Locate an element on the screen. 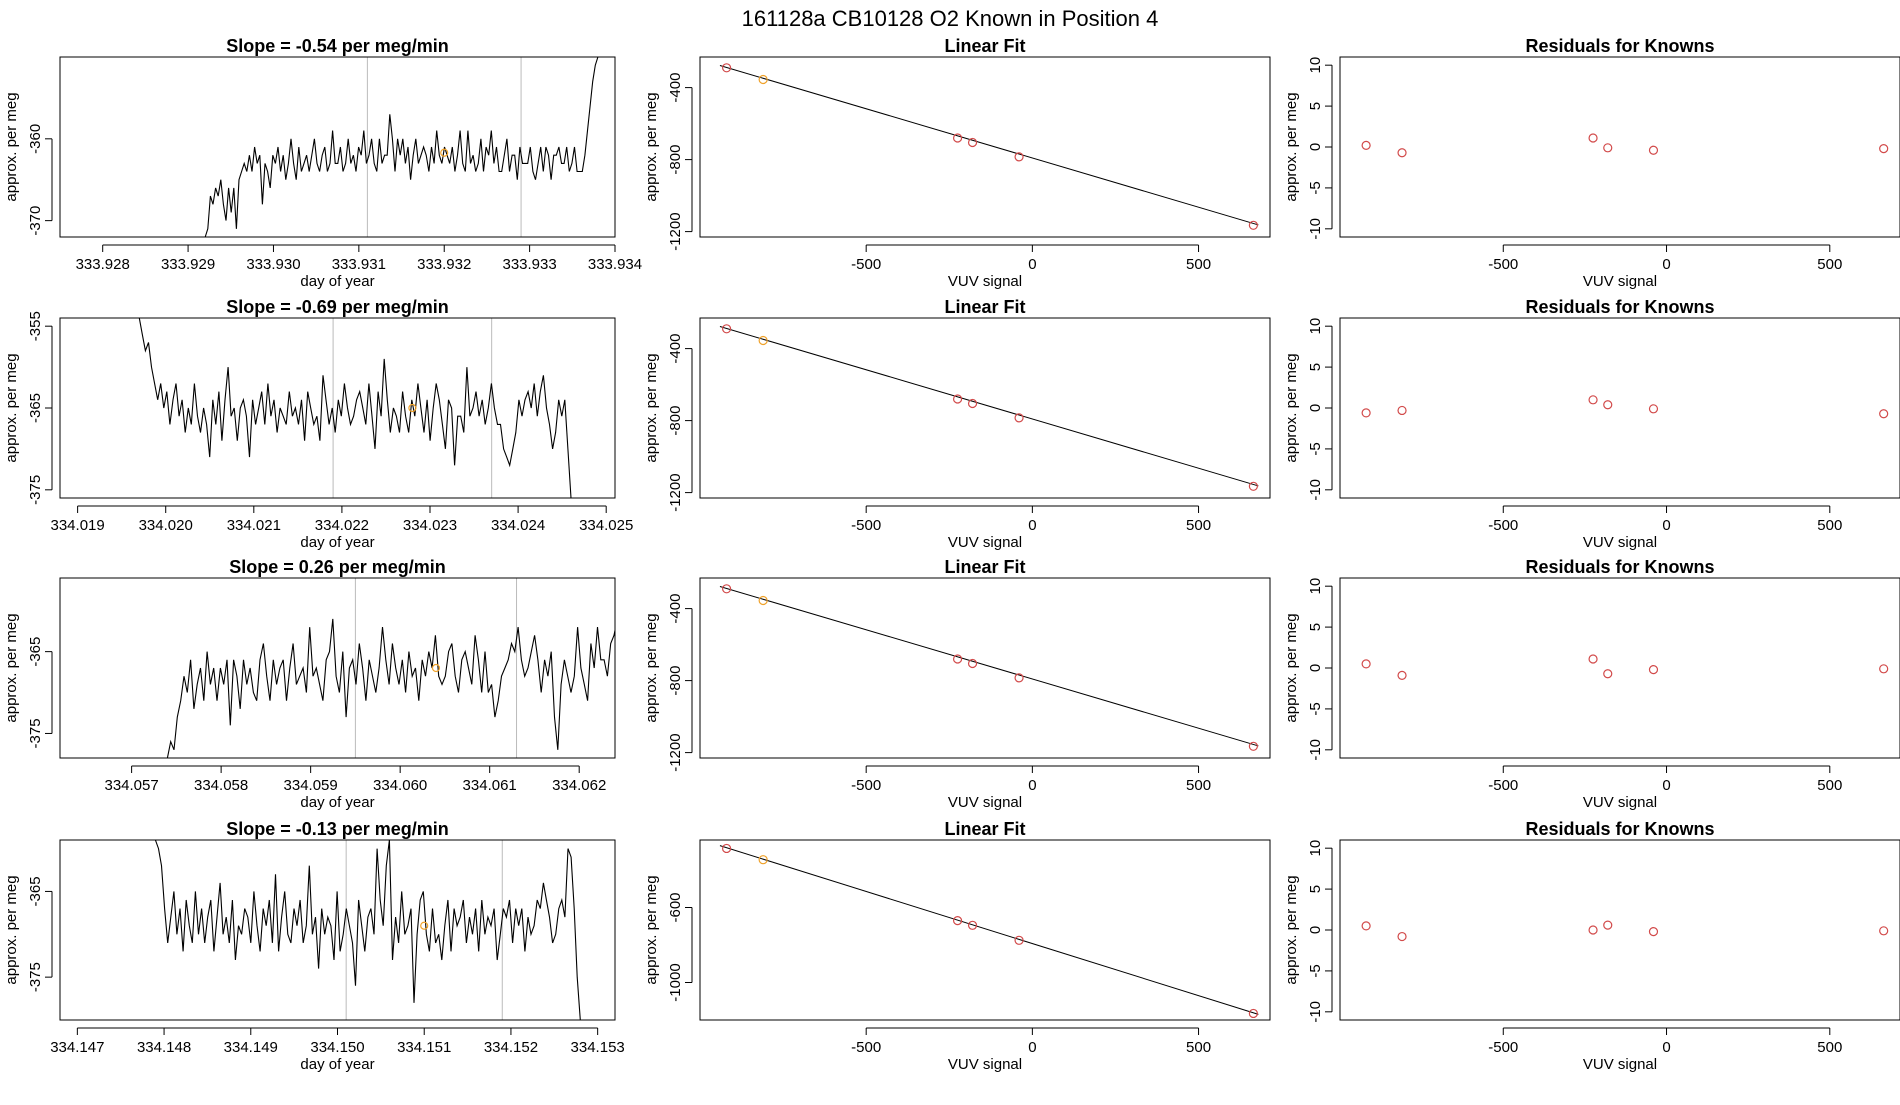  x-tick-label: 334.059 is located at coordinates (311, 785).